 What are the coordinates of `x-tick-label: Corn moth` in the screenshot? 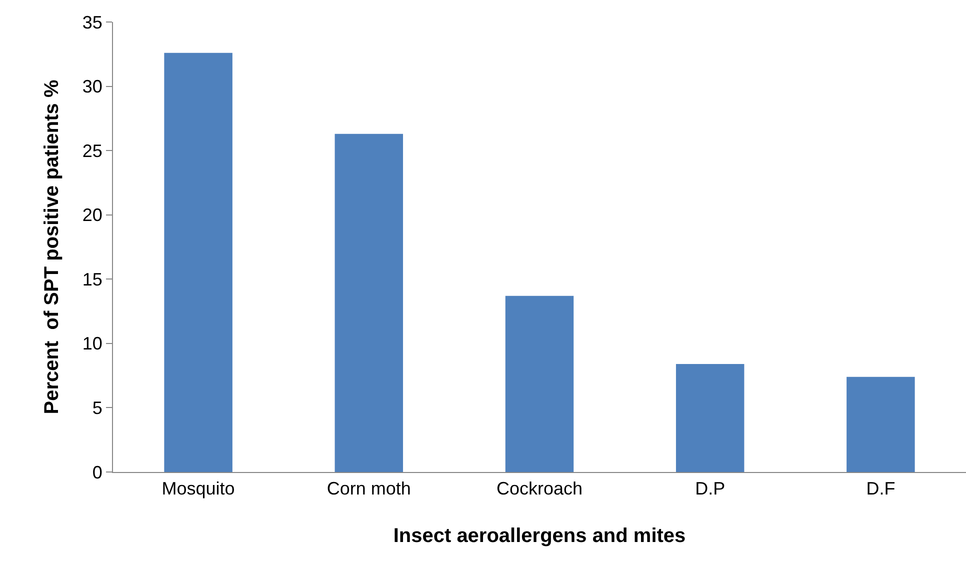 It's located at (368, 488).